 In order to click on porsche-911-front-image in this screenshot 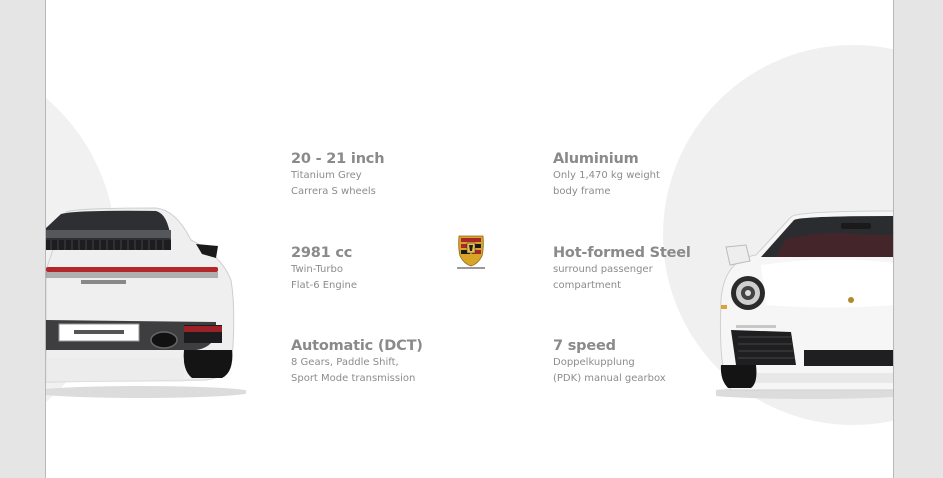, I will do `click(804, 304)`.